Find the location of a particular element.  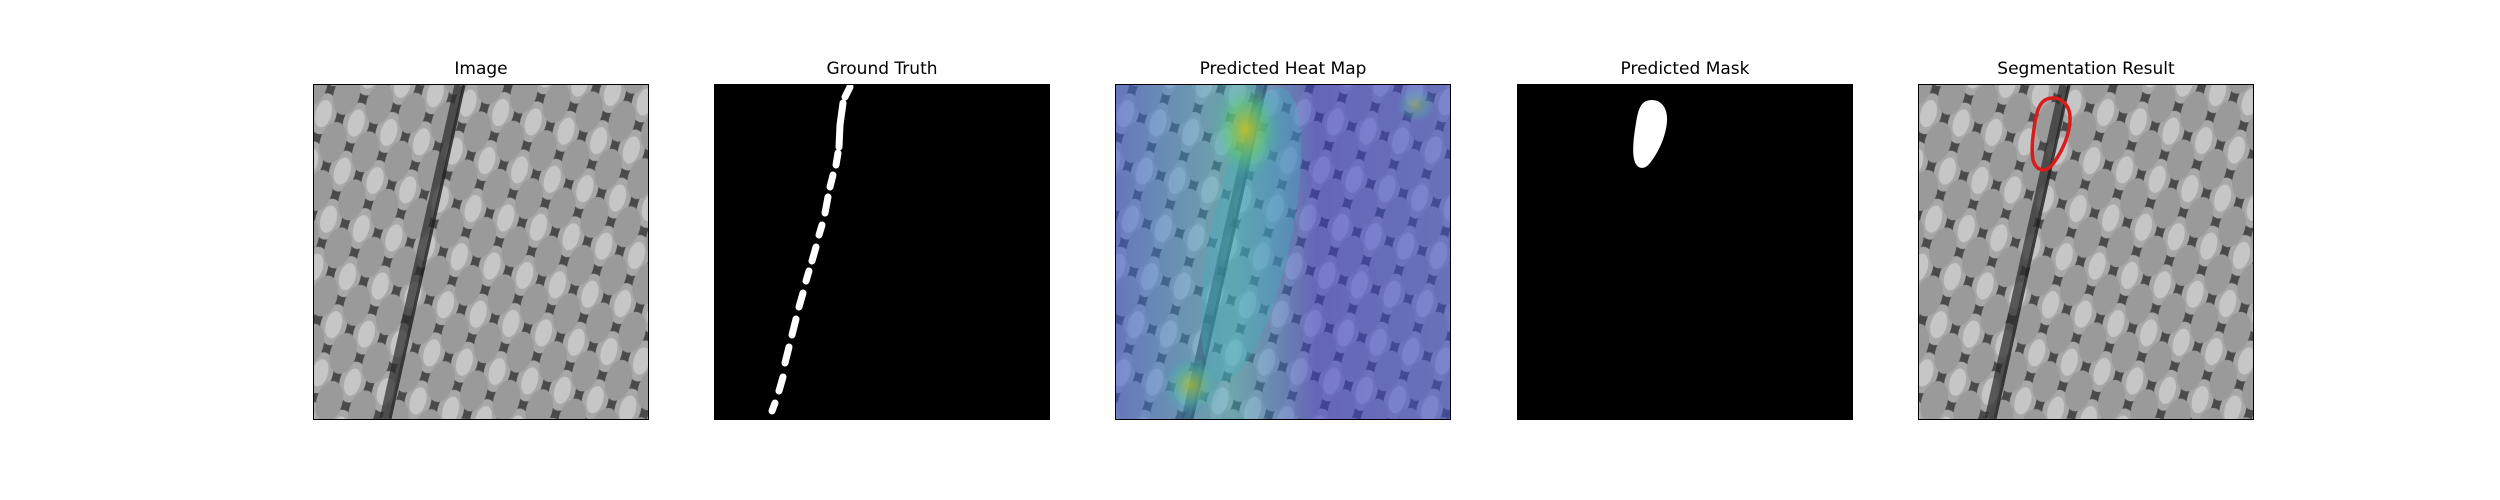

mesh-image is located at coordinates (481, 252).